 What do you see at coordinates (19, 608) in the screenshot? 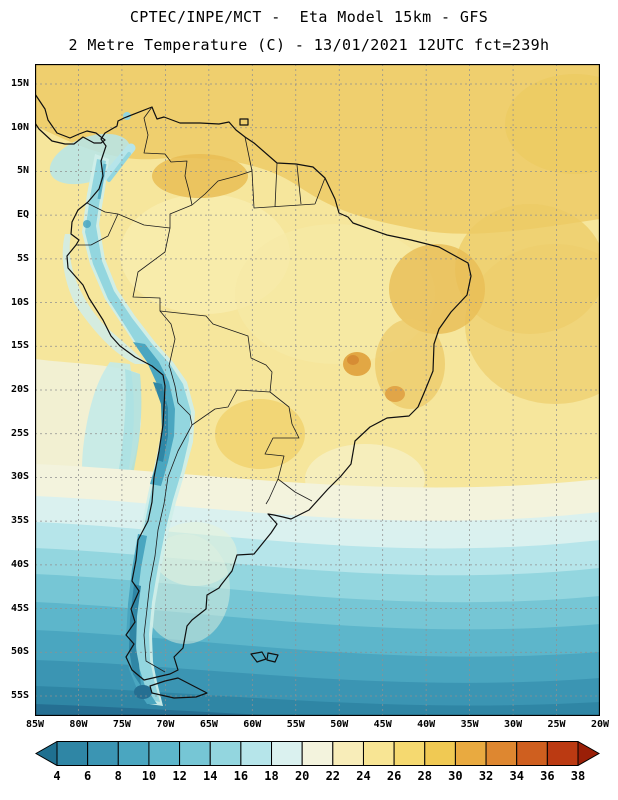
I see `lat-label-45s: 45S` at bounding box center [19, 608].